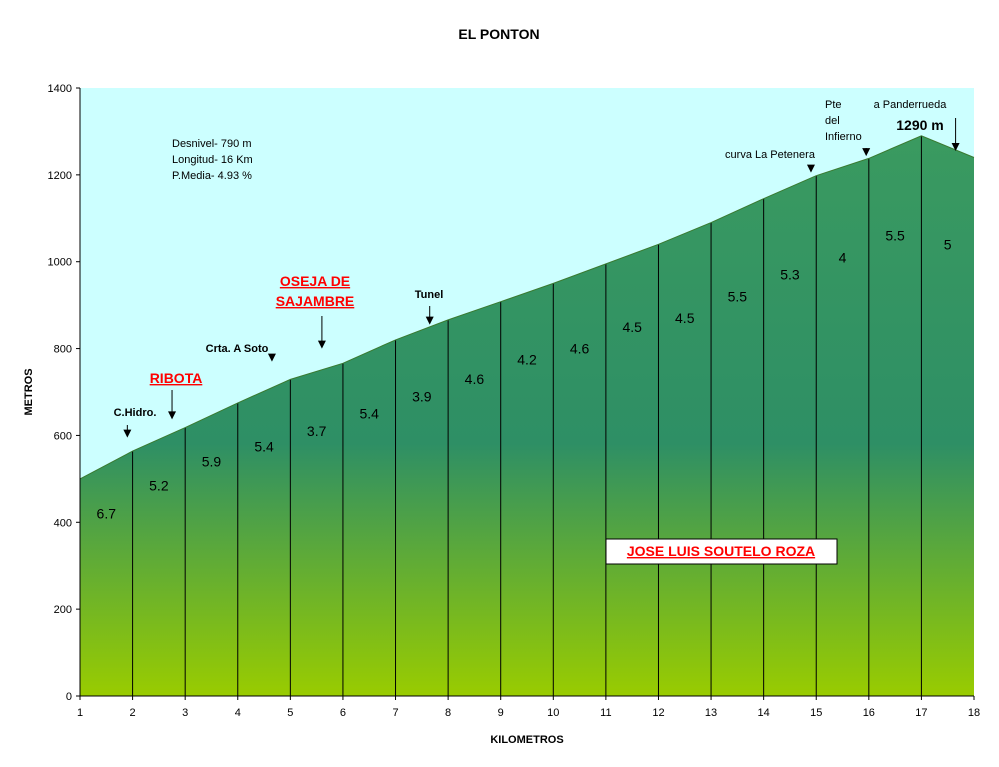 The width and height of the screenshot is (999, 767). What do you see at coordinates (159, 485) in the screenshot?
I see `grade-label: 5.2` at bounding box center [159, 485].